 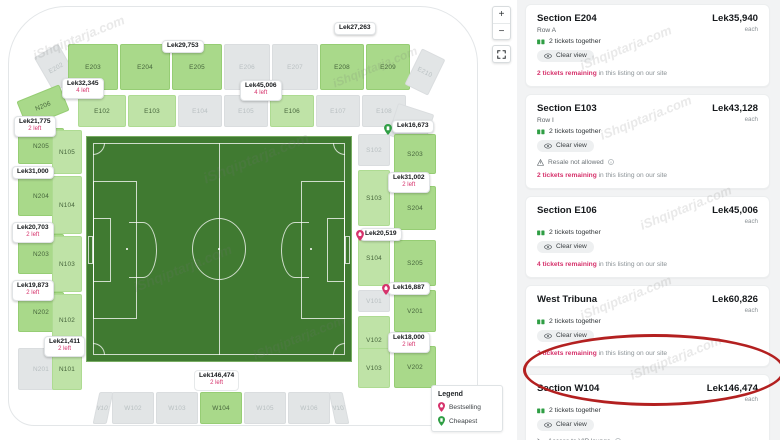 What do you see at coordinates (386, 289) in the screenshot?
I see `bestselling-marker-icon` at bounding box center [386, 289].